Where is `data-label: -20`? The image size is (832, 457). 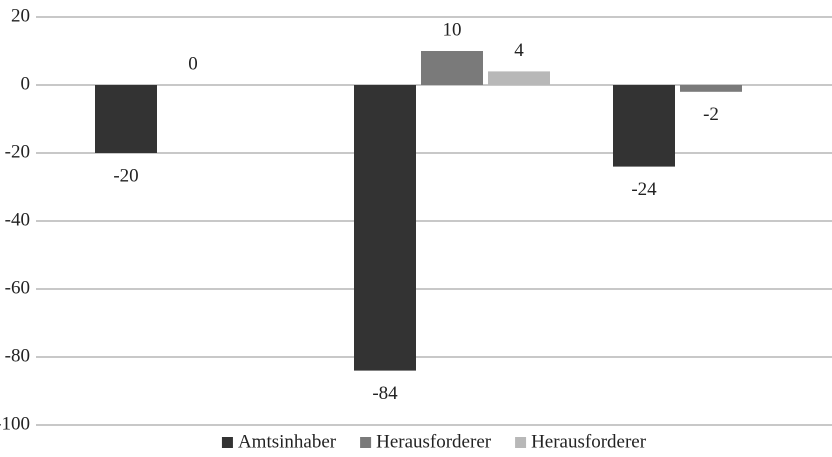 data-label: -20 is located at coordinates (125, 175).